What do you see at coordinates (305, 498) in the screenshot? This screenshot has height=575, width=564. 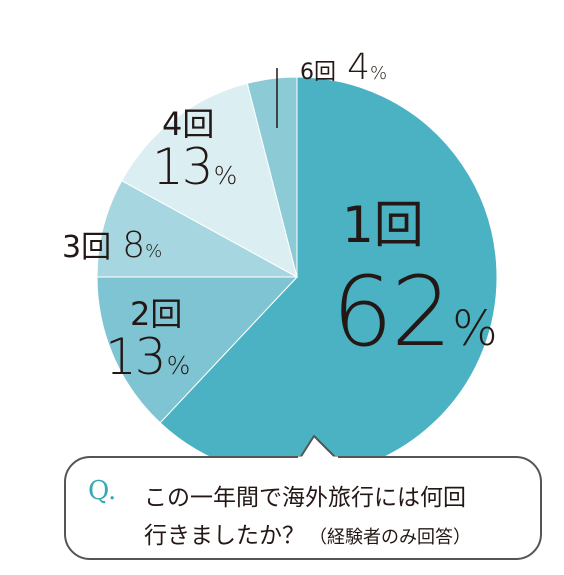 I see `question-text-line1: この一年間で海外旅行には何回` at bounding box center [305, 498].